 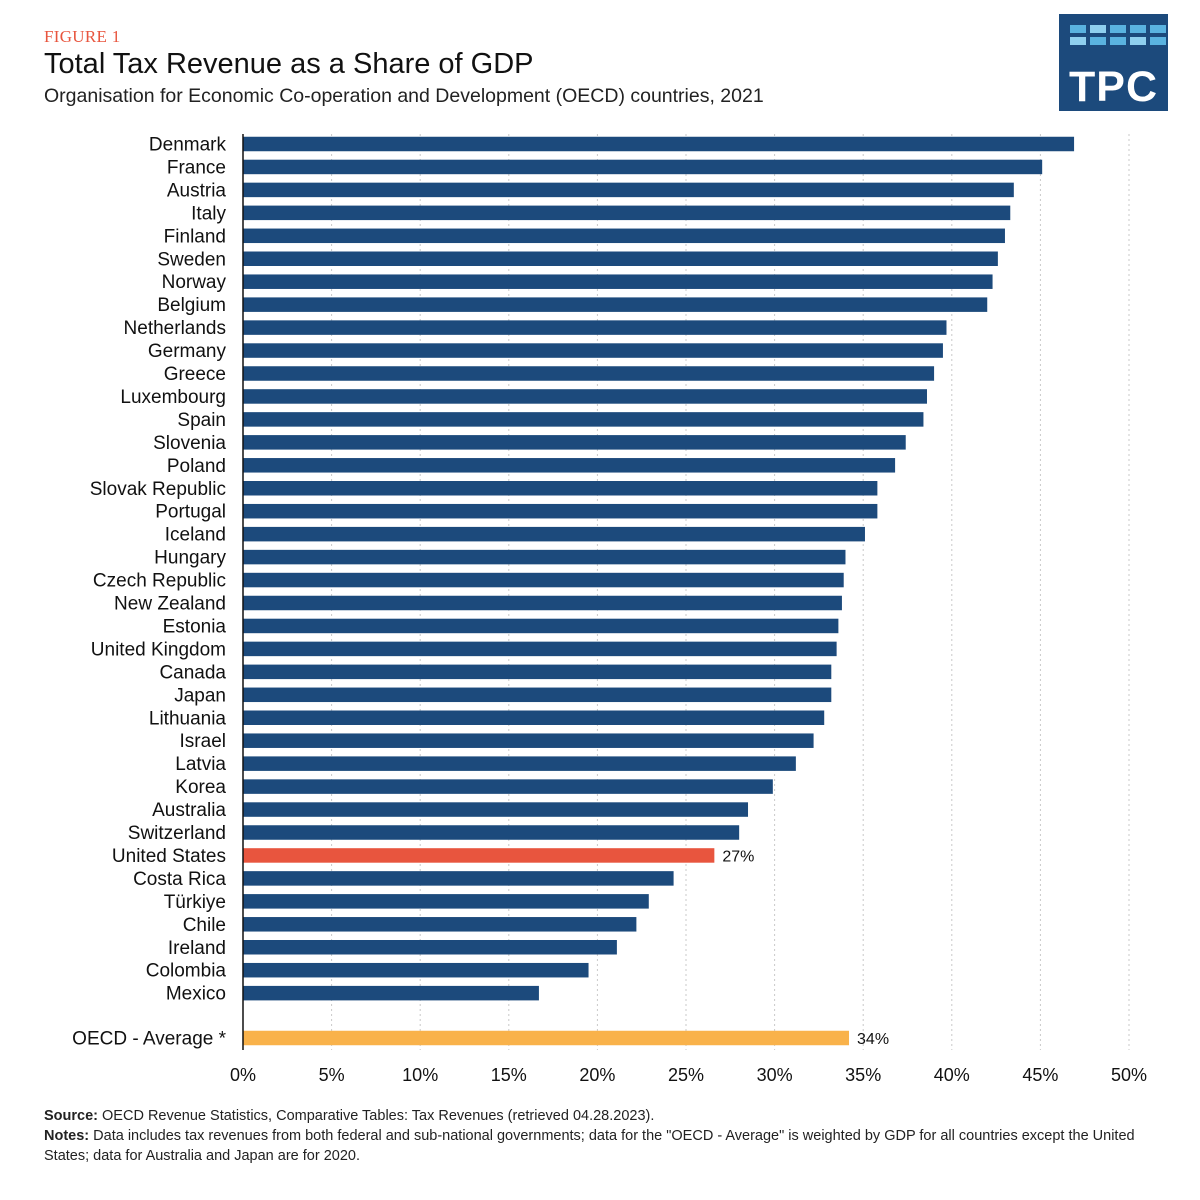 What do you see at coordinates (200, 695) in the screenshot?
I see `category-label: Japan` at bounding box center [200, 695].